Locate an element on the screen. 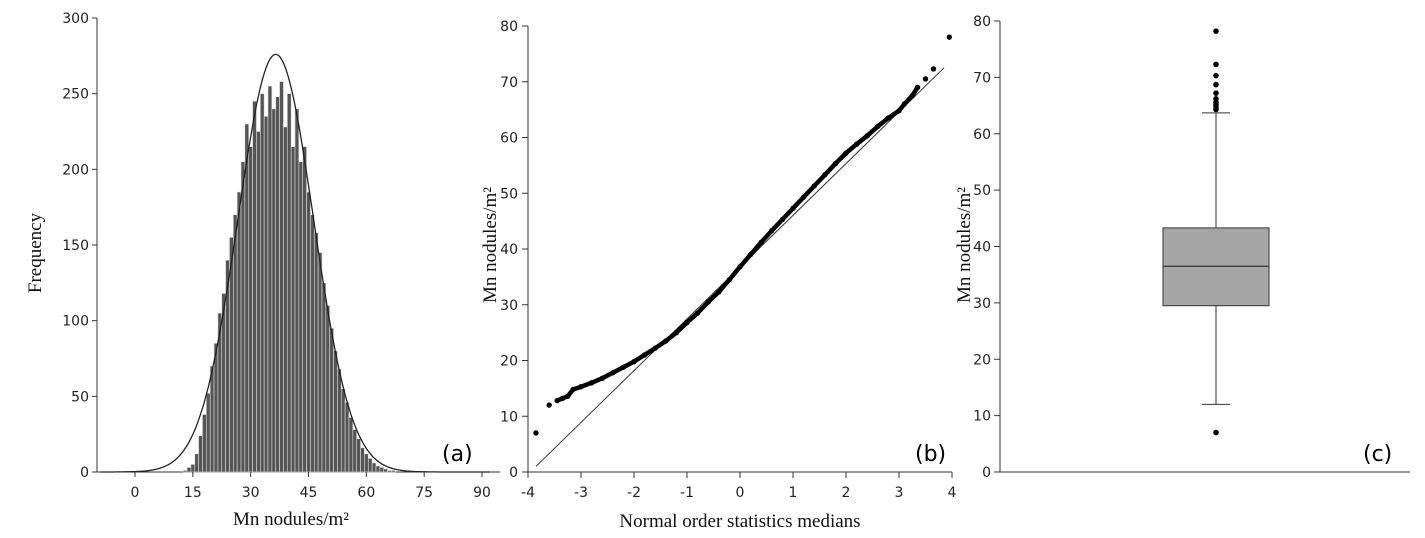 The width and height of the screenshot is (1425, 538). c-y-tick-label: 20 is located at coordinates (982, 360).